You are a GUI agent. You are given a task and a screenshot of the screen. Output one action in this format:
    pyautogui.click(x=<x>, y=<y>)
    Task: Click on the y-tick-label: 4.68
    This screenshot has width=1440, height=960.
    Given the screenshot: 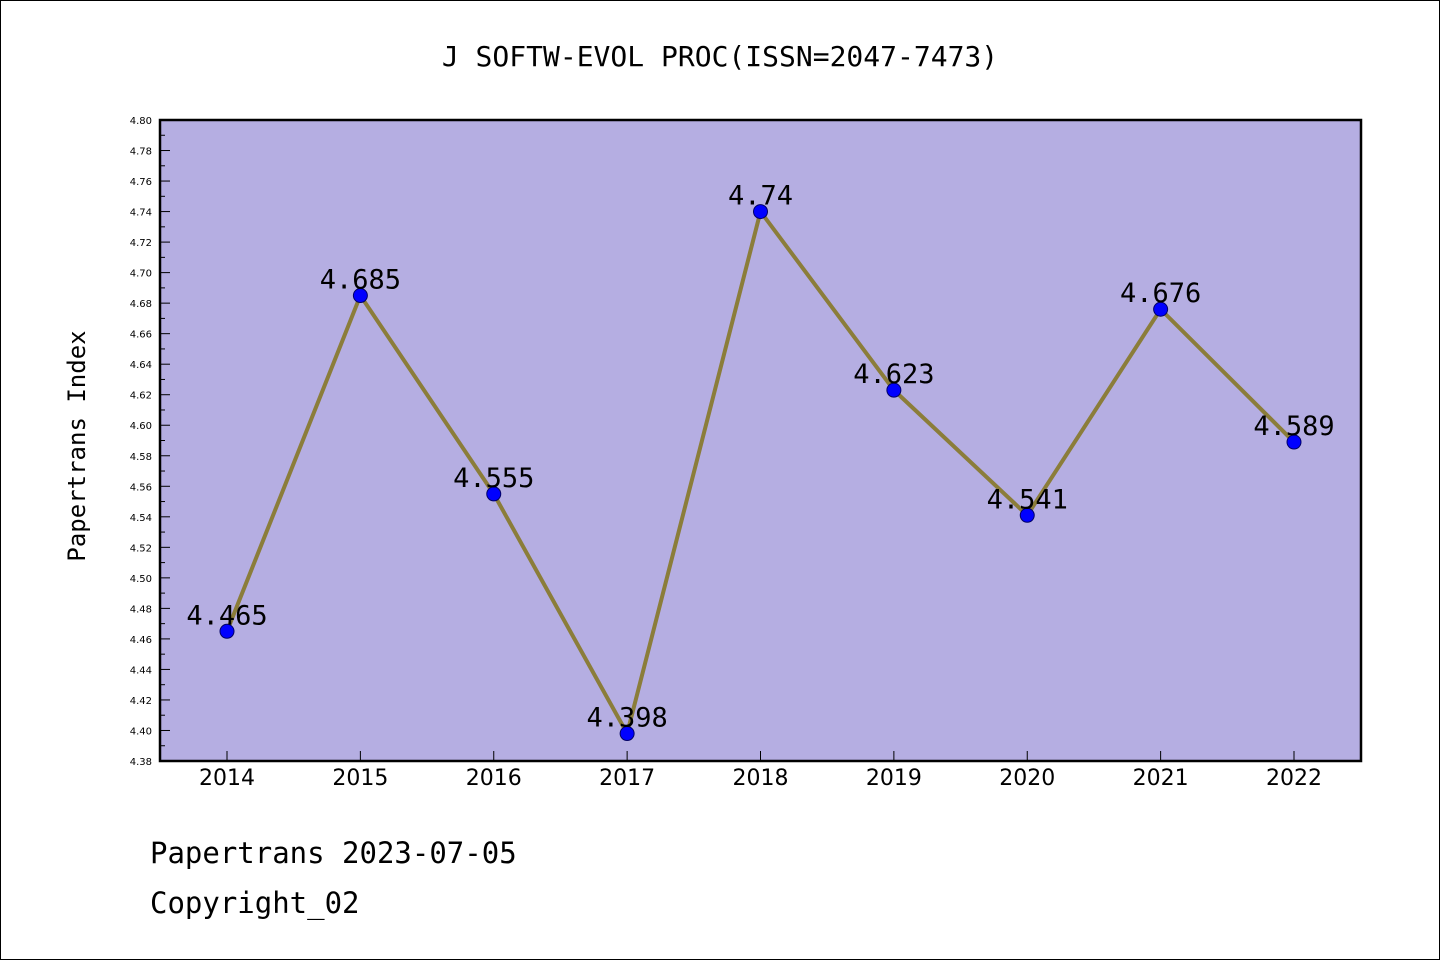 What is the action you would take?
    pyautogui.click(x=141, y=304)
    